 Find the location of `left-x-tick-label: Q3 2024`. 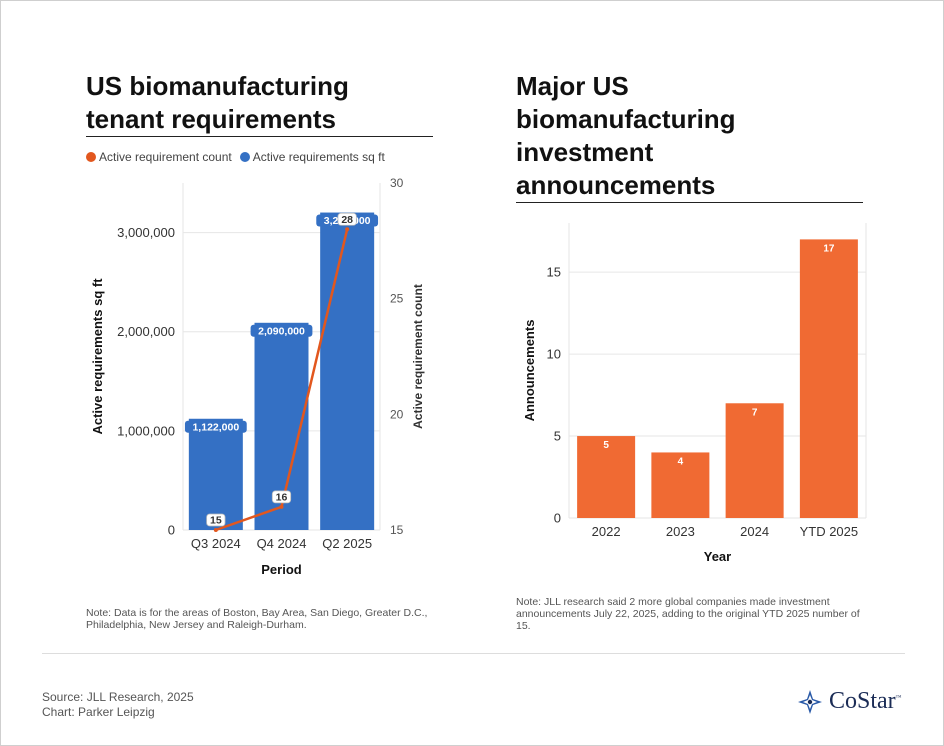

left-x-tick-label: Q3 2024 is located at coordinates (216, 543).